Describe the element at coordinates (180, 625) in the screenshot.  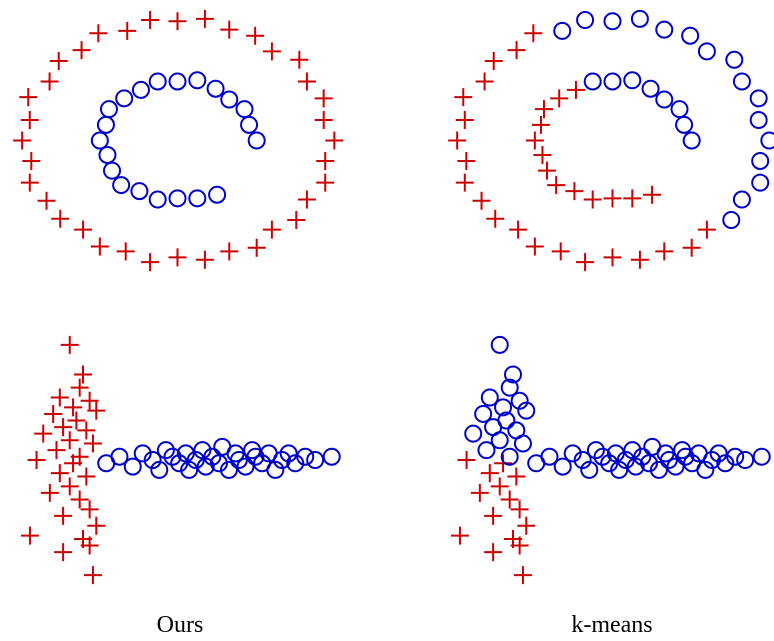
I see `caption: Ours` at that location.